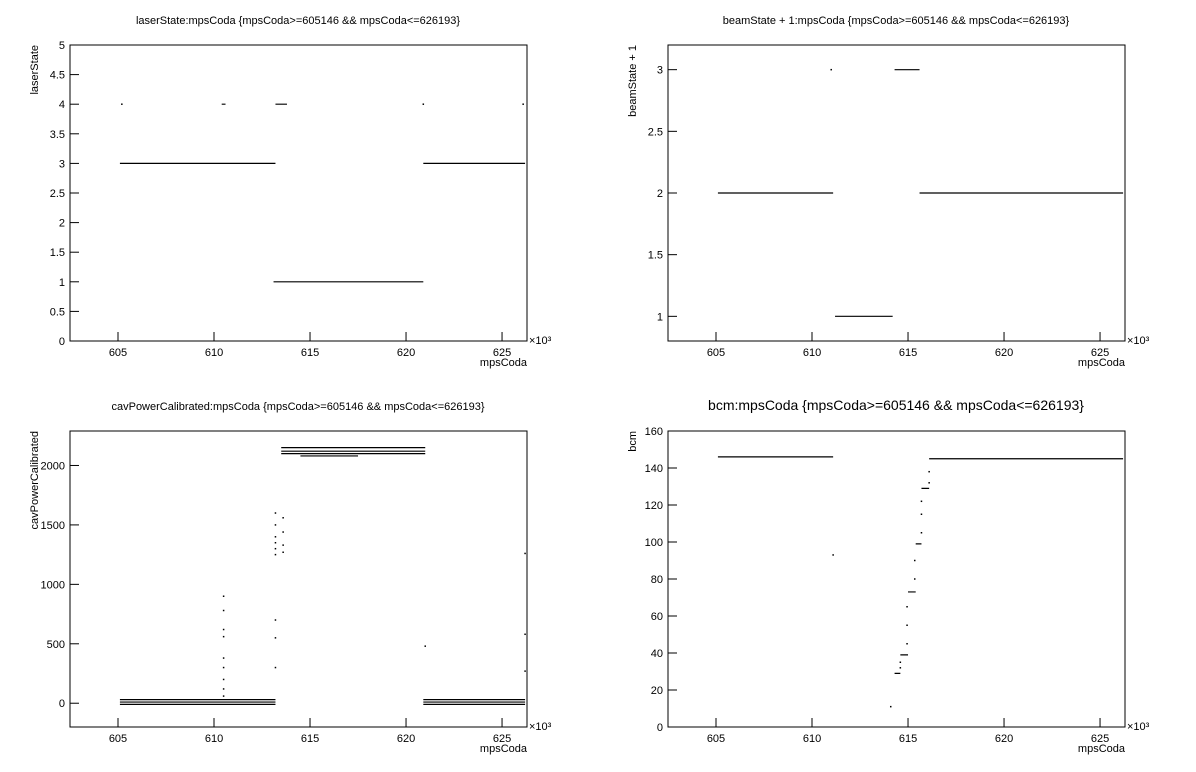 The height and width of the screenshot is (772, 1196). I want to click on y-axis-label: cavPowerCalibrated, so click(35, 480).